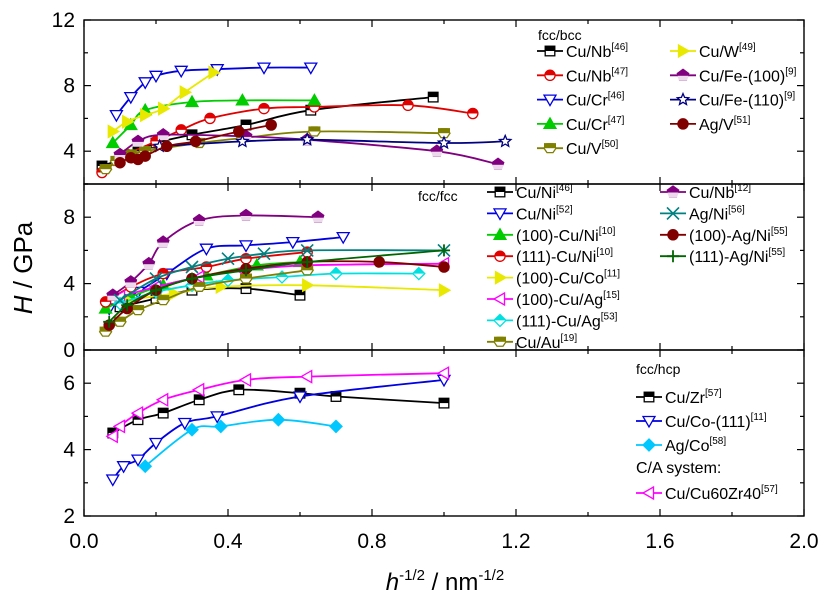 Image resolution: width=827 pixels, height=600 pixels. I want to click on panel-3-plot, so click(278, 426).